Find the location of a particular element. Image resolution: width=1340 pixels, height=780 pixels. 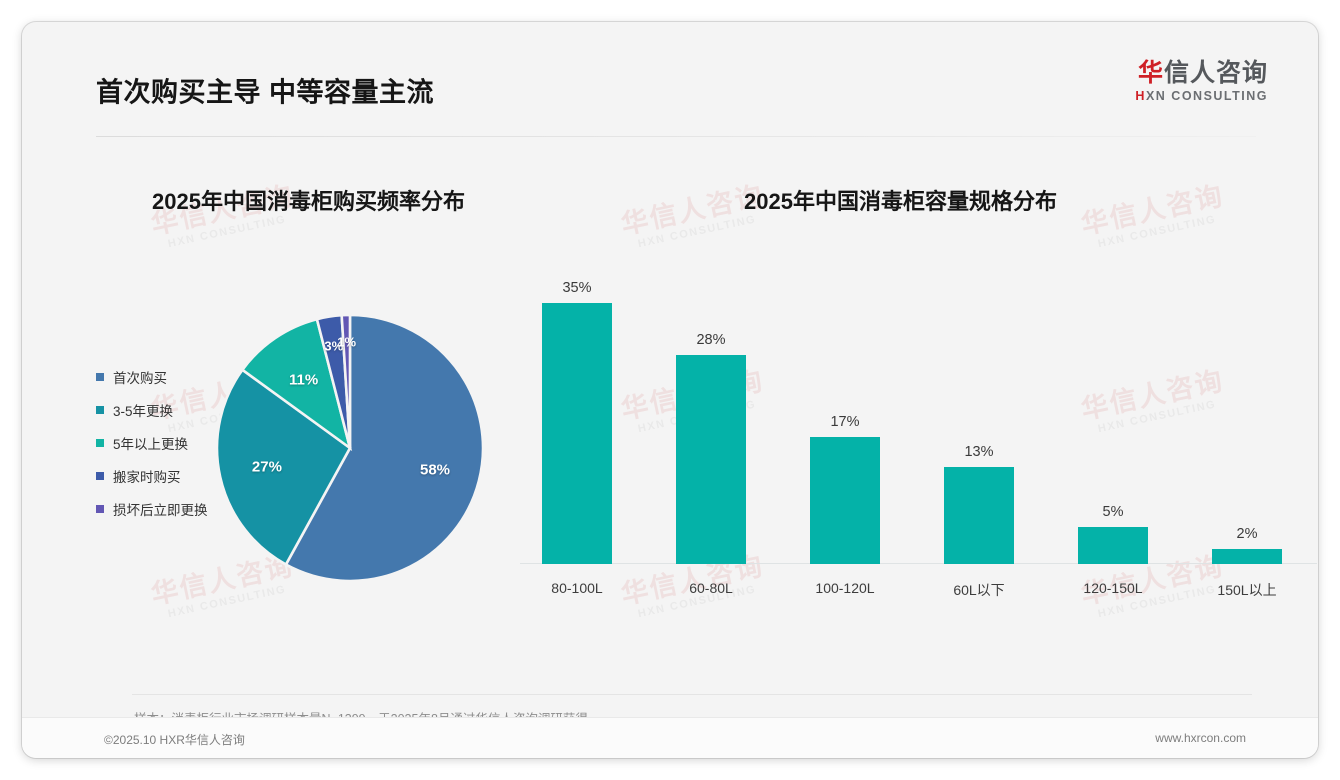

bar-category-label: 80-100L is located at coordinates (577, 588).